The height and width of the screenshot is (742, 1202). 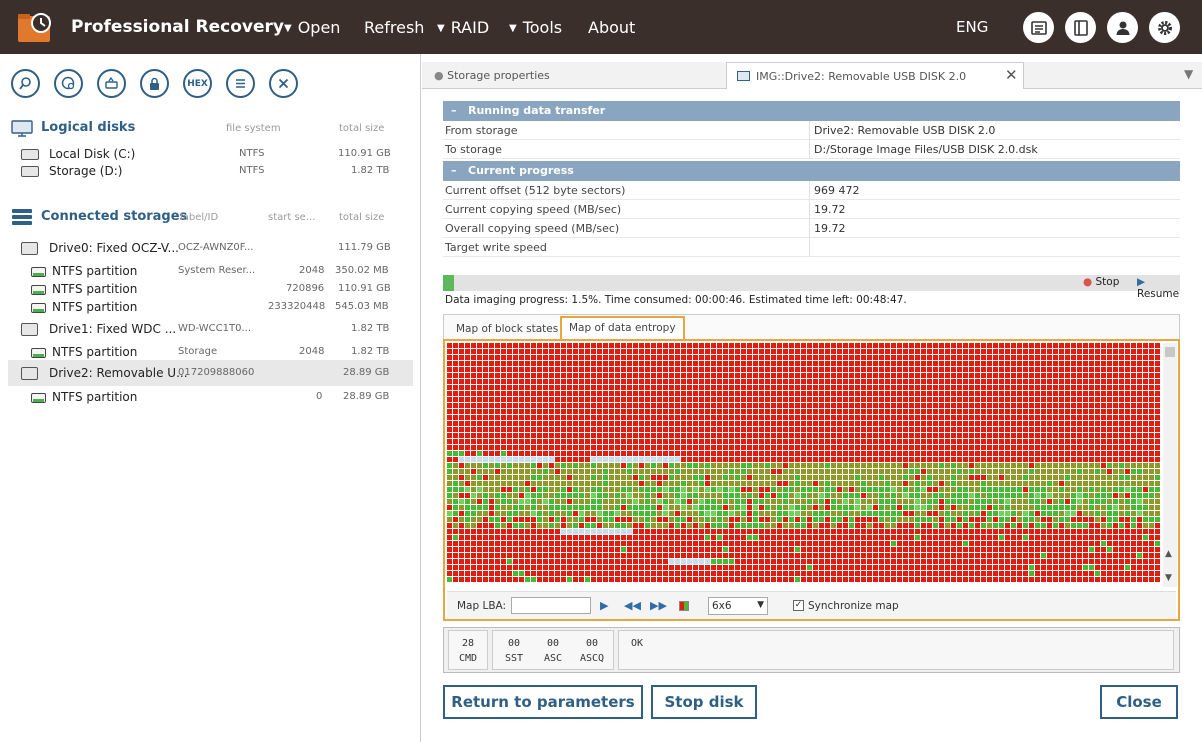 What do you see at coordinates (154, 83) in the screenshot?
I see `encryption-button` at bounding box center [154, 83].